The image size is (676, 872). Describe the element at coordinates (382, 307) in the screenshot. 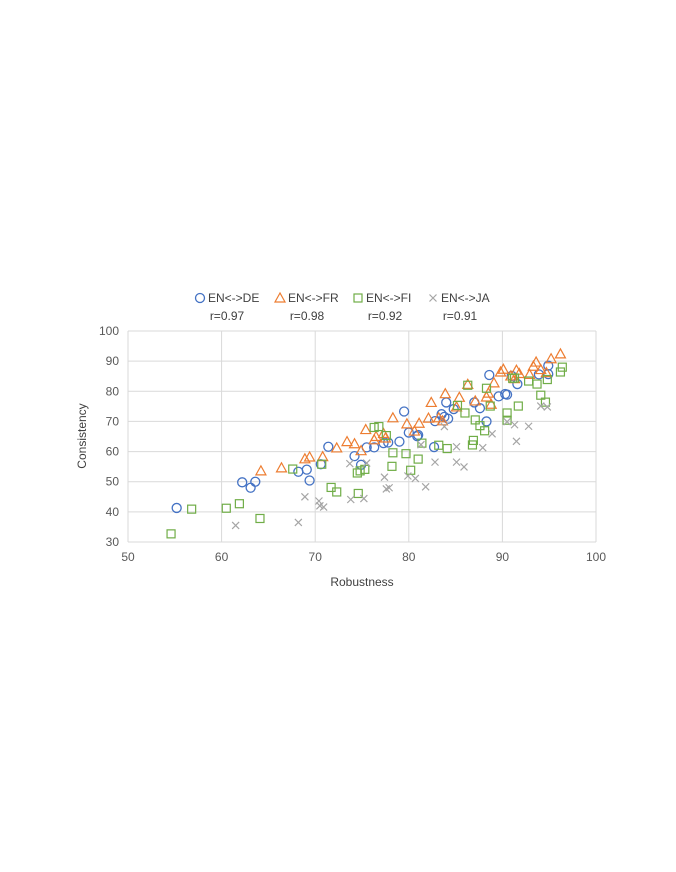

I see `legend-item: EN<->FI r=0.92` at that location.